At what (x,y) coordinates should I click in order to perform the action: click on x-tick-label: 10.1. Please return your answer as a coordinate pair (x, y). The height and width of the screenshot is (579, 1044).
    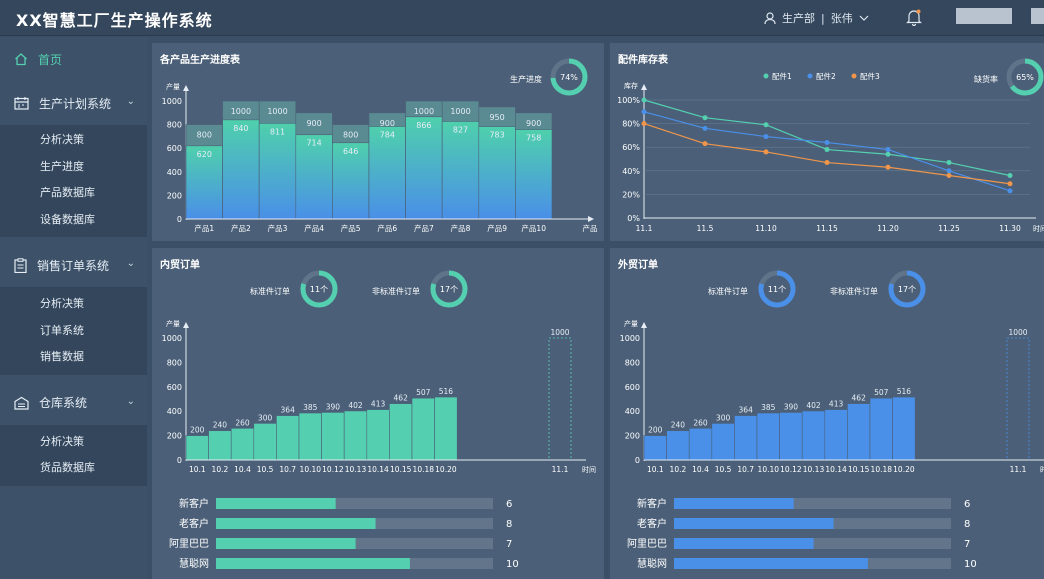
    Looking at the image, I should click on (197, 469).